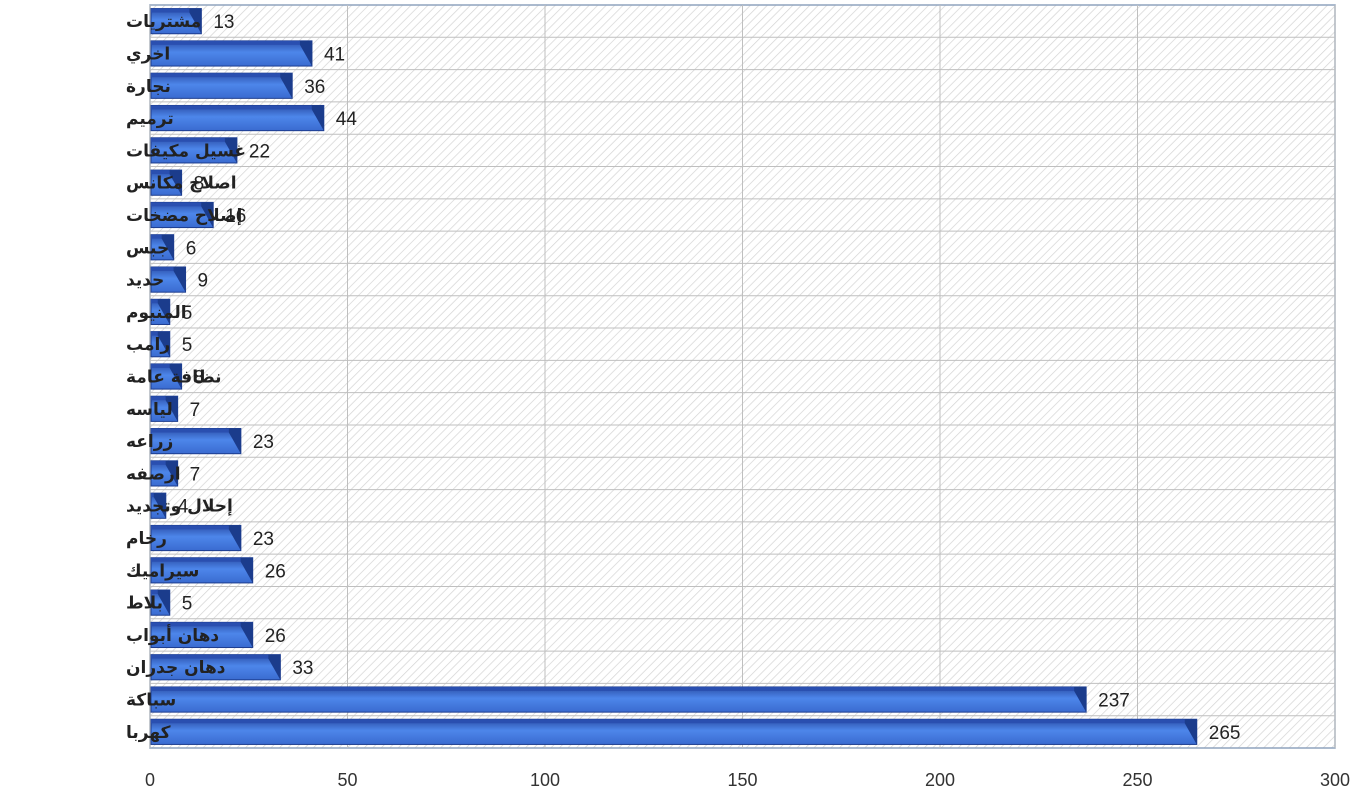  I want to click on category-label: ارصفه, so click(153, 474).